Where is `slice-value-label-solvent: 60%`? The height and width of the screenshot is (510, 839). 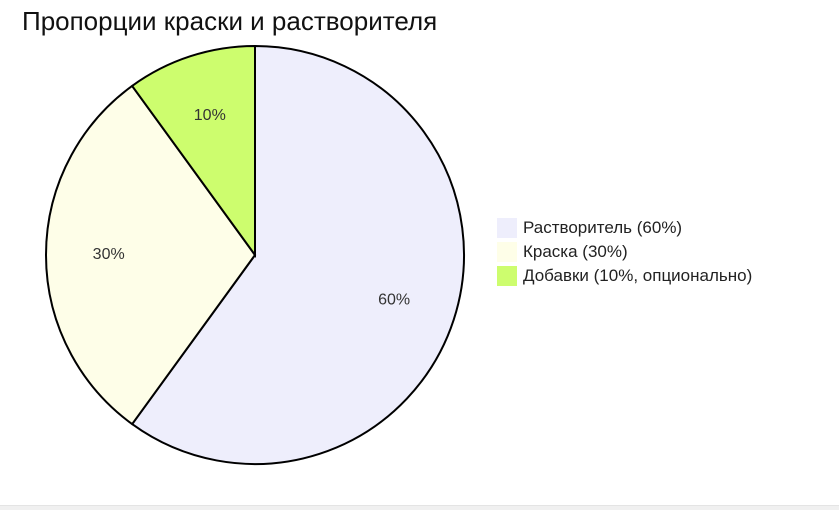
slice-value-label-solvent: 60% is located at coordinates (394, 299).